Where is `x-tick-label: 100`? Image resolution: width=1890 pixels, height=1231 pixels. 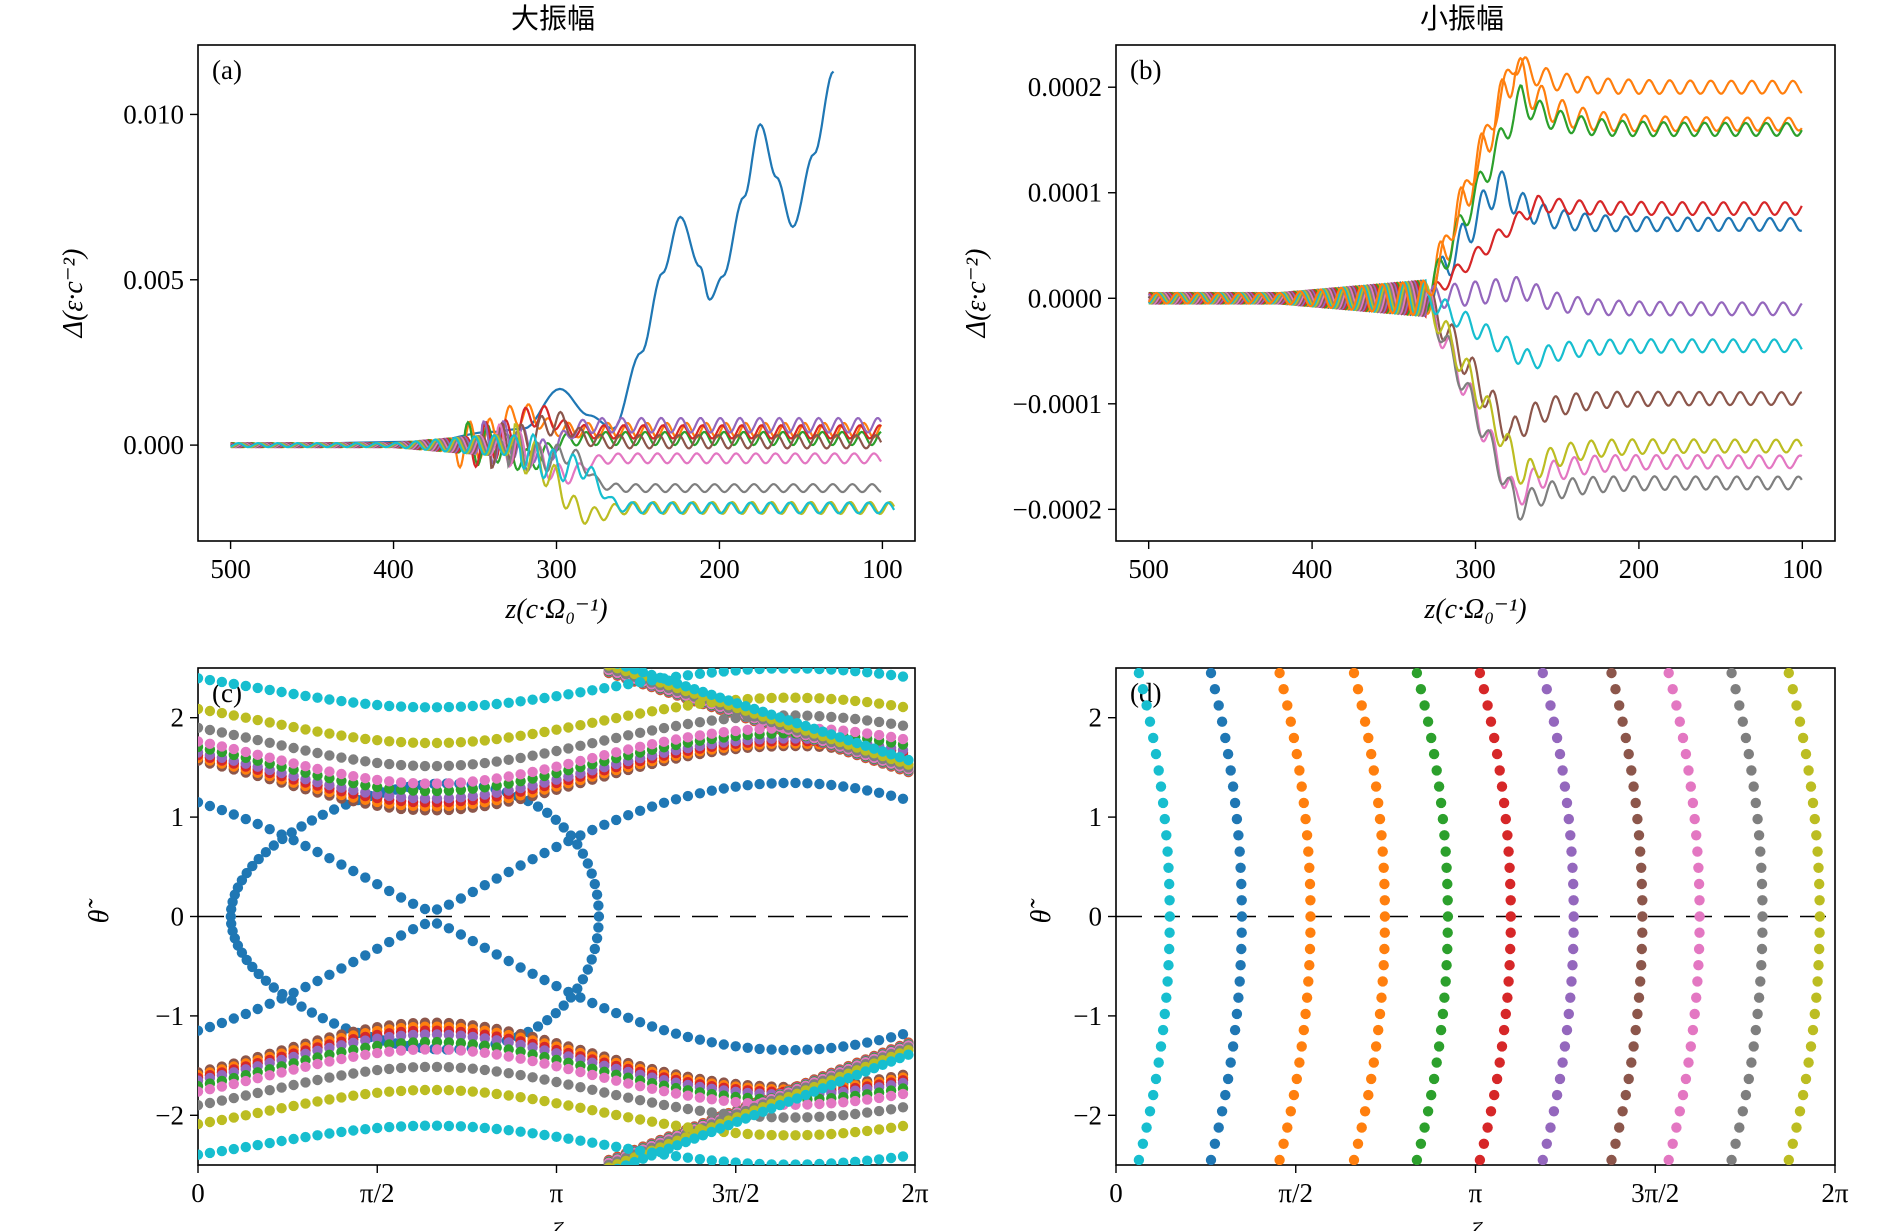 x-tick-label: 100 is located at coordinates (882, 569).